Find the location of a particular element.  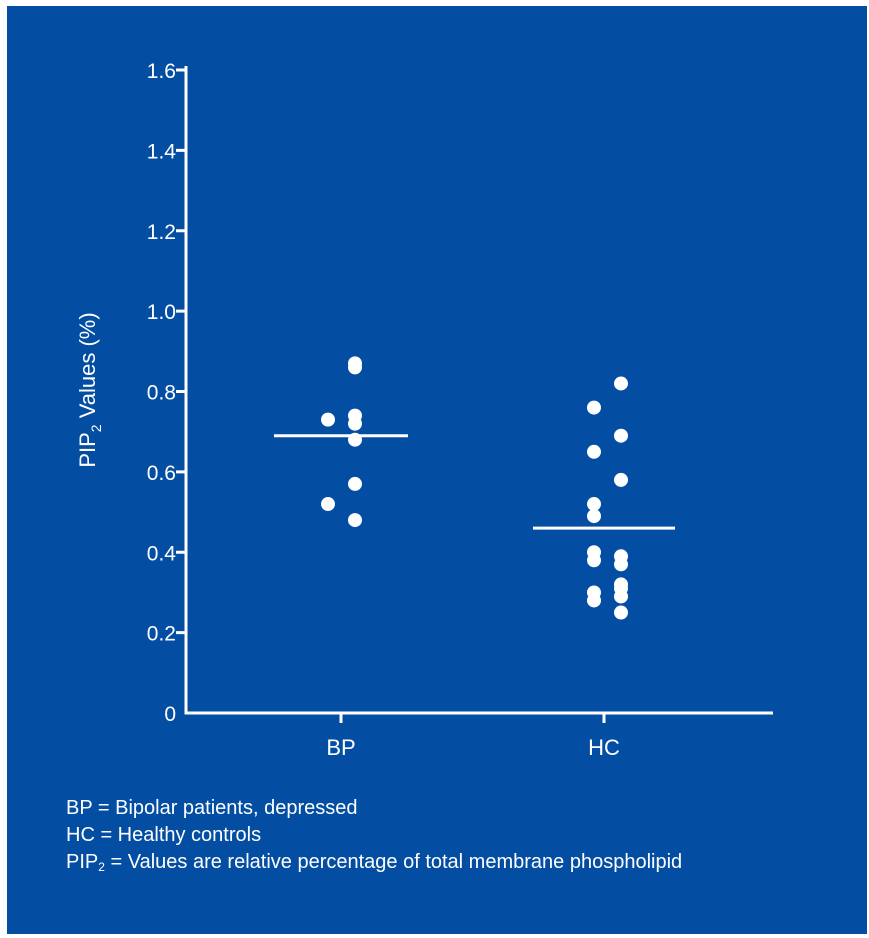

legend-hc: HC = Healthy controls is located at coordinates (164, 835).